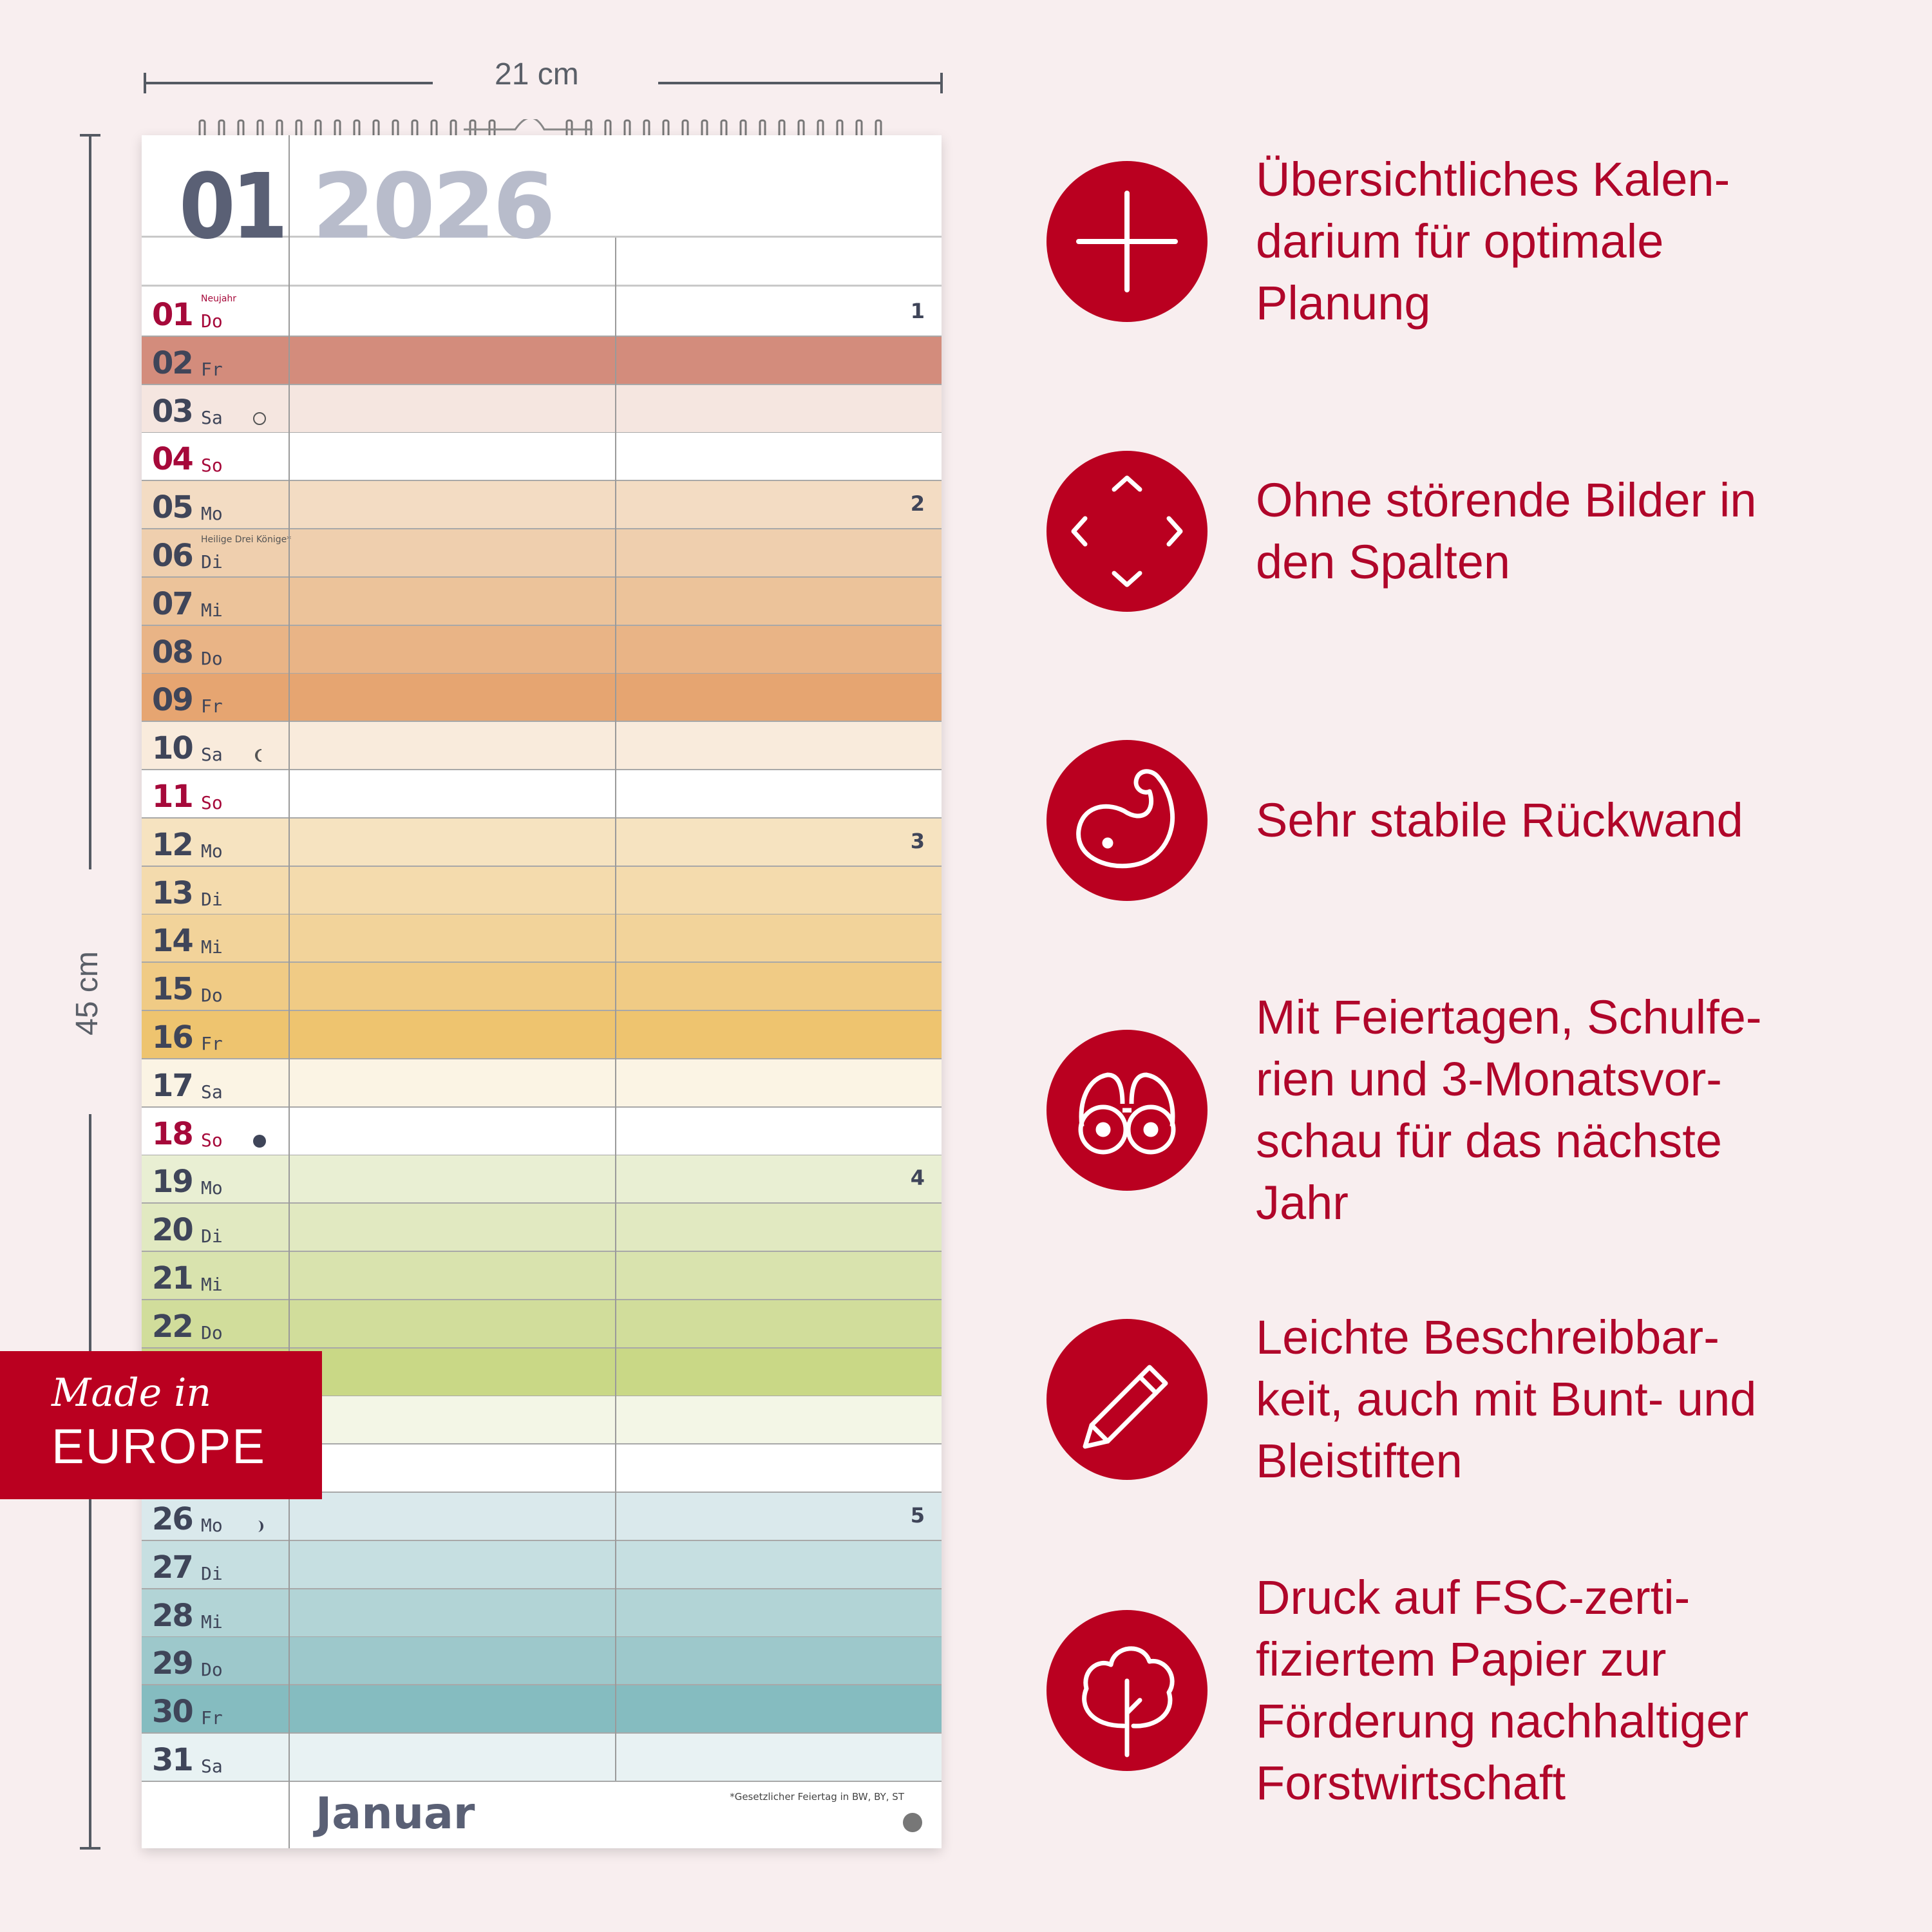  I want to click on day-row: 03 Sa, so click(542, 409).